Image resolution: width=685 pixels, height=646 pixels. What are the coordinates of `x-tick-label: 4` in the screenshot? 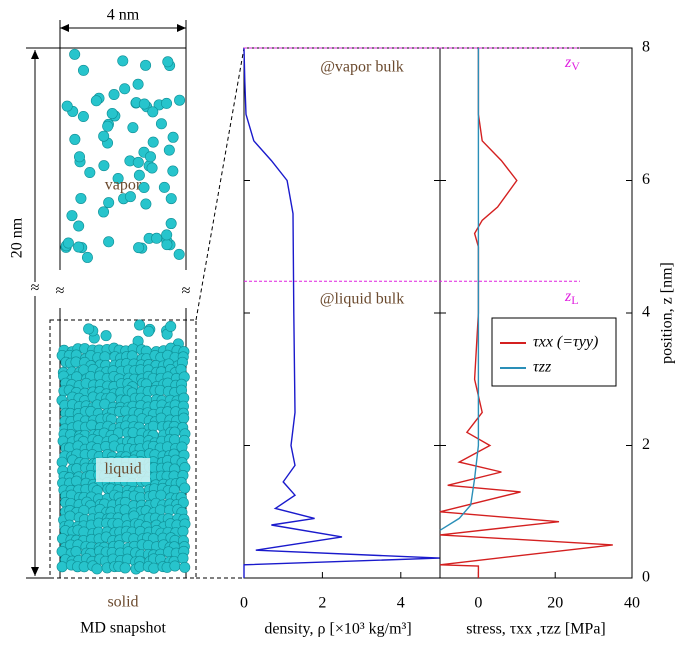 It's located at (401, 603).